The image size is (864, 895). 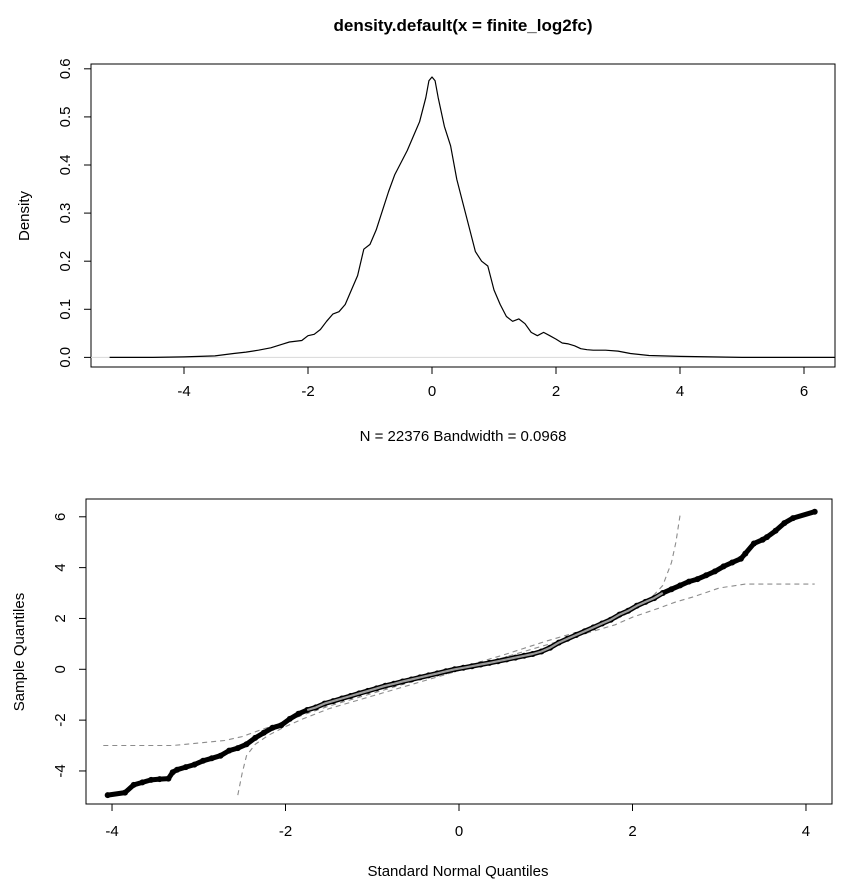 What do you see at coordinates (65, 213) in the screenshot?
I see `density-y-tick-label-3: 0.3` at bounding box center [65, 213].